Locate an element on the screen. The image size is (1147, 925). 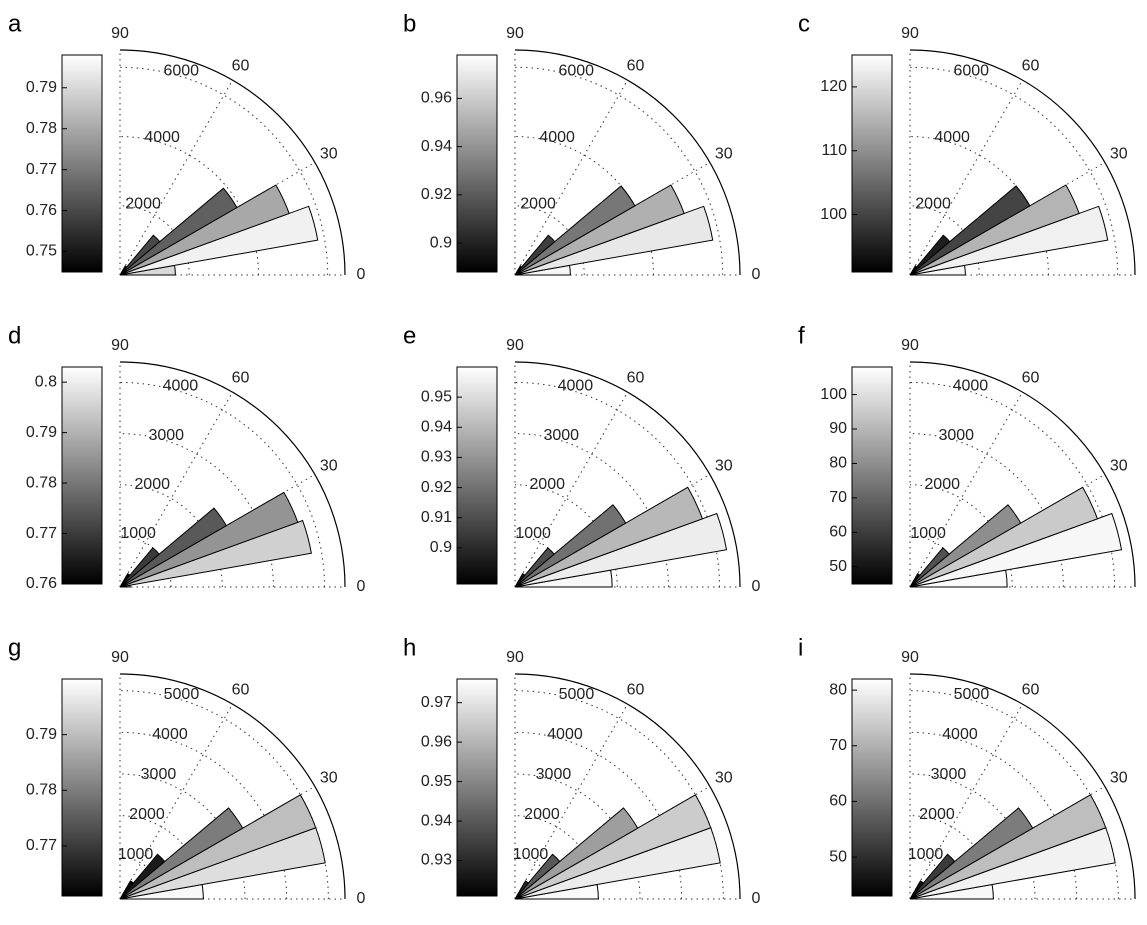
colorbar-tick-label: 0.97 is located at coordinates (436, 702).